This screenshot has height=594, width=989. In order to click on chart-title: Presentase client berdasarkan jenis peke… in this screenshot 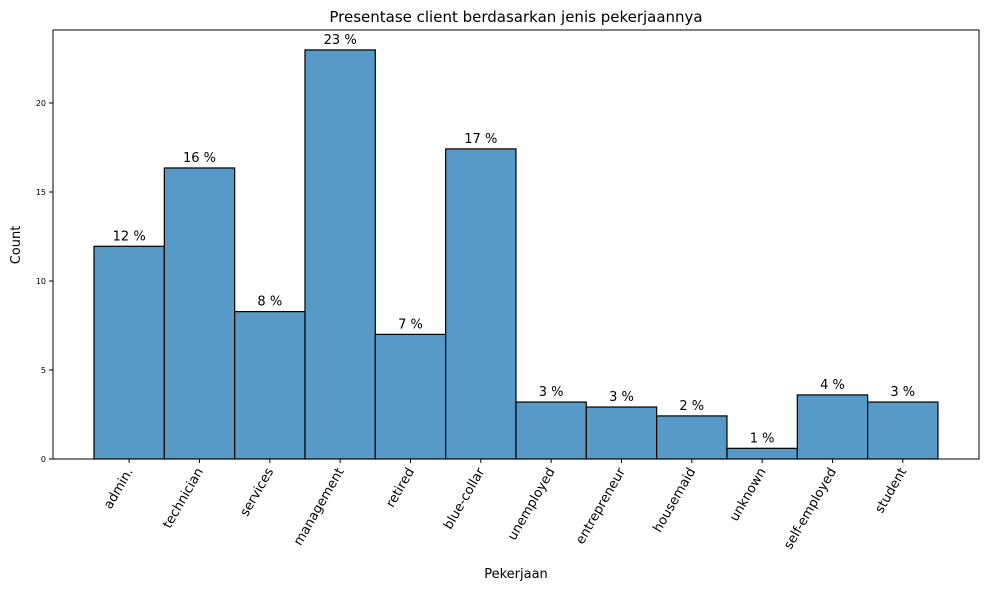, I will do `click(515, 17)`.